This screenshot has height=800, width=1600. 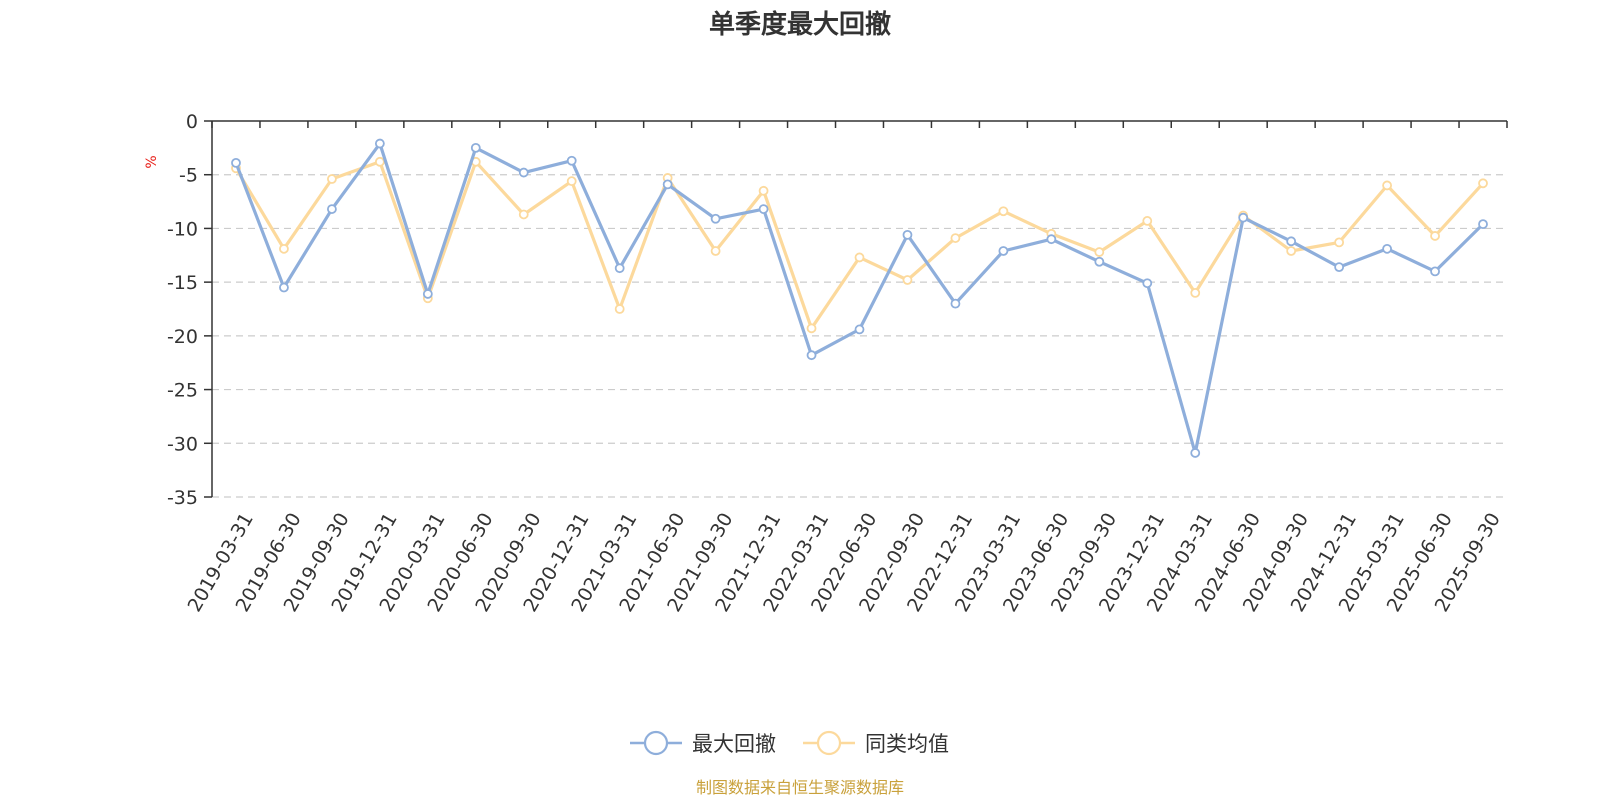 What do you see at coordinates (789, 743) in the screenshot?
I see `legend: 最大回撤 同类均值` at bounding box center [789, 743].